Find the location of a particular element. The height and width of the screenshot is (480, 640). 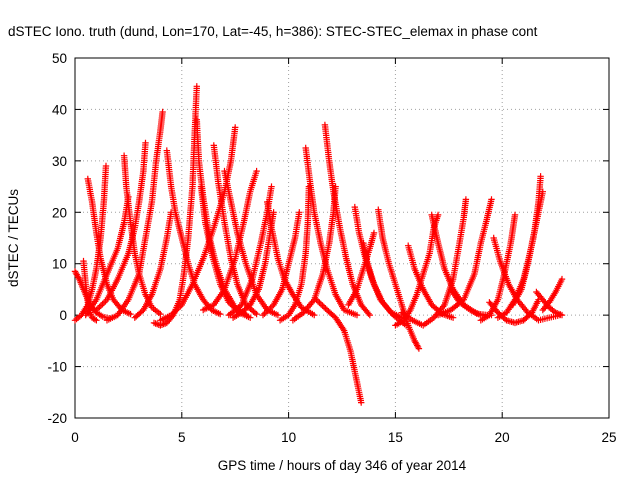

x-tick-label: 0 is located at coordinates (75, 437).